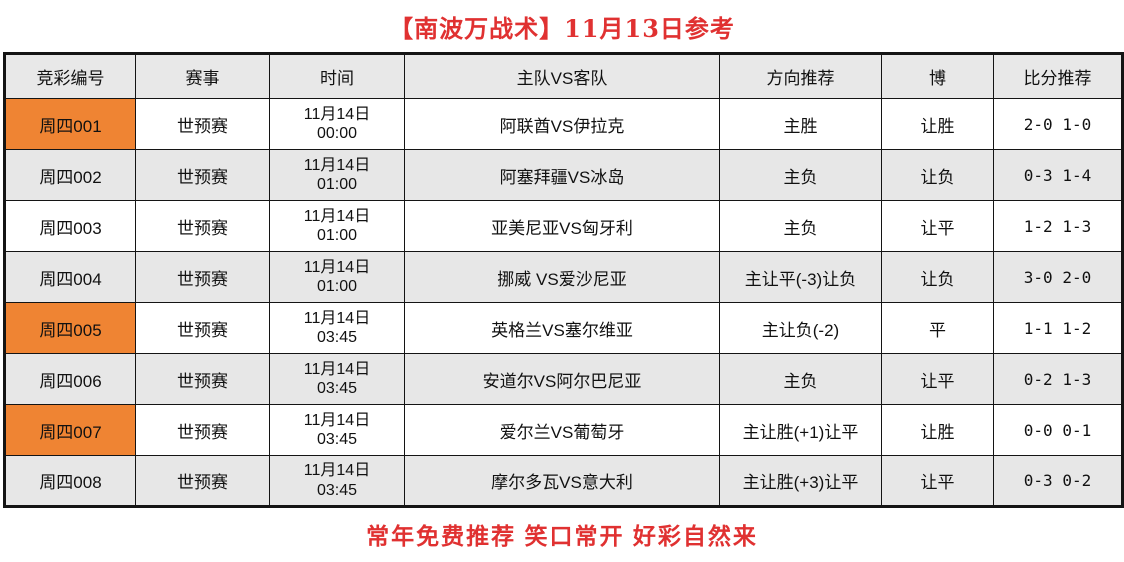 The width and height of the screenshot is (1124, 562). I want to click on header-time: 时间, so click(337, 76).